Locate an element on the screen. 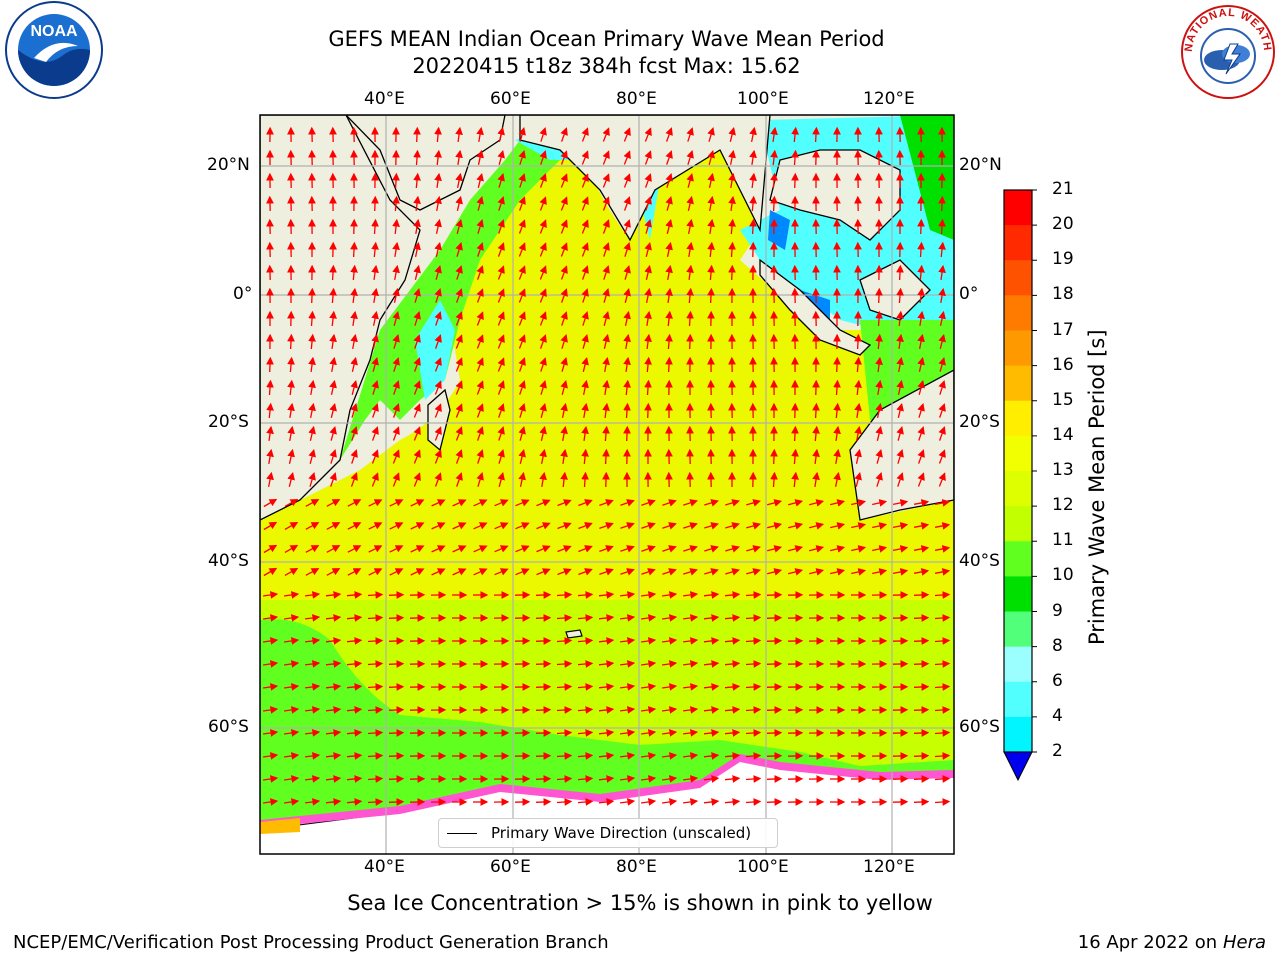  colorbar-tick-label: 16 is located at coordinates (1063, 364).